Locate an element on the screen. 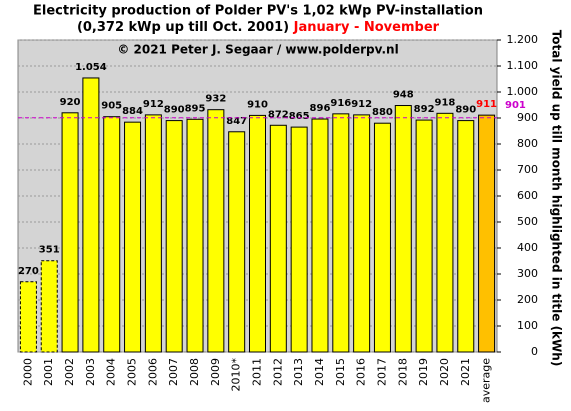 This screenshot has width=571, height=411. x-tick-label: 2016 is located at coordinates (361, 372).